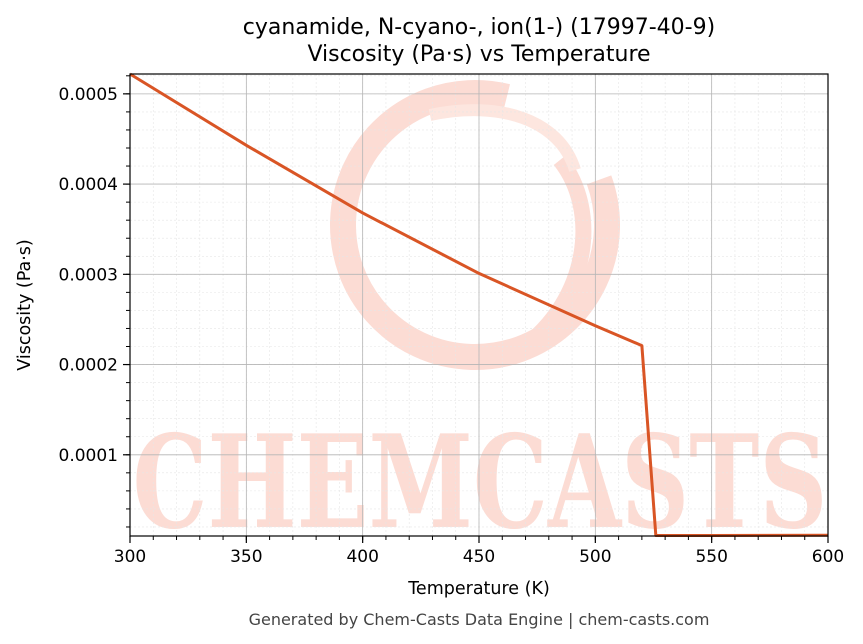 The height and width of the screenshot is (644, 863). I want to click on x-tick-label: 550, so click(711, 557).